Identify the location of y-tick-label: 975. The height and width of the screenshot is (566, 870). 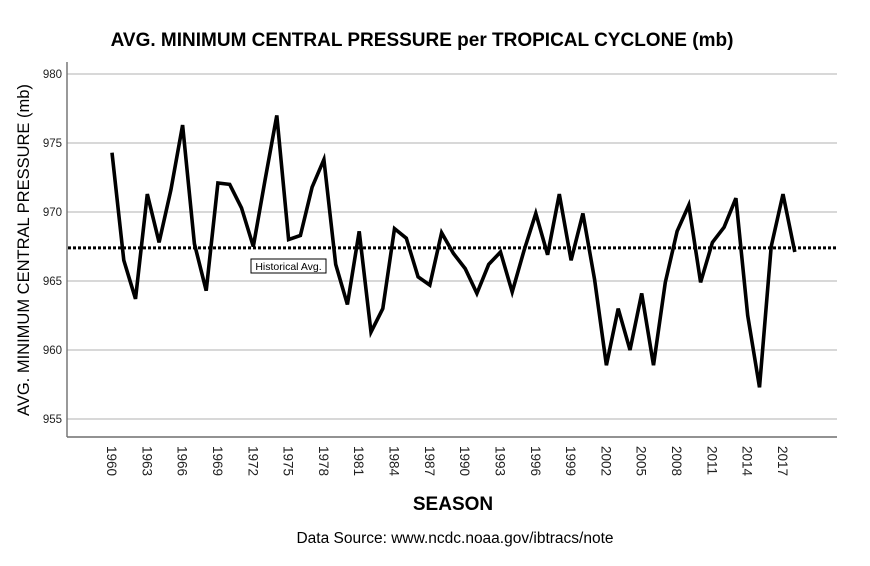
(52, 144).